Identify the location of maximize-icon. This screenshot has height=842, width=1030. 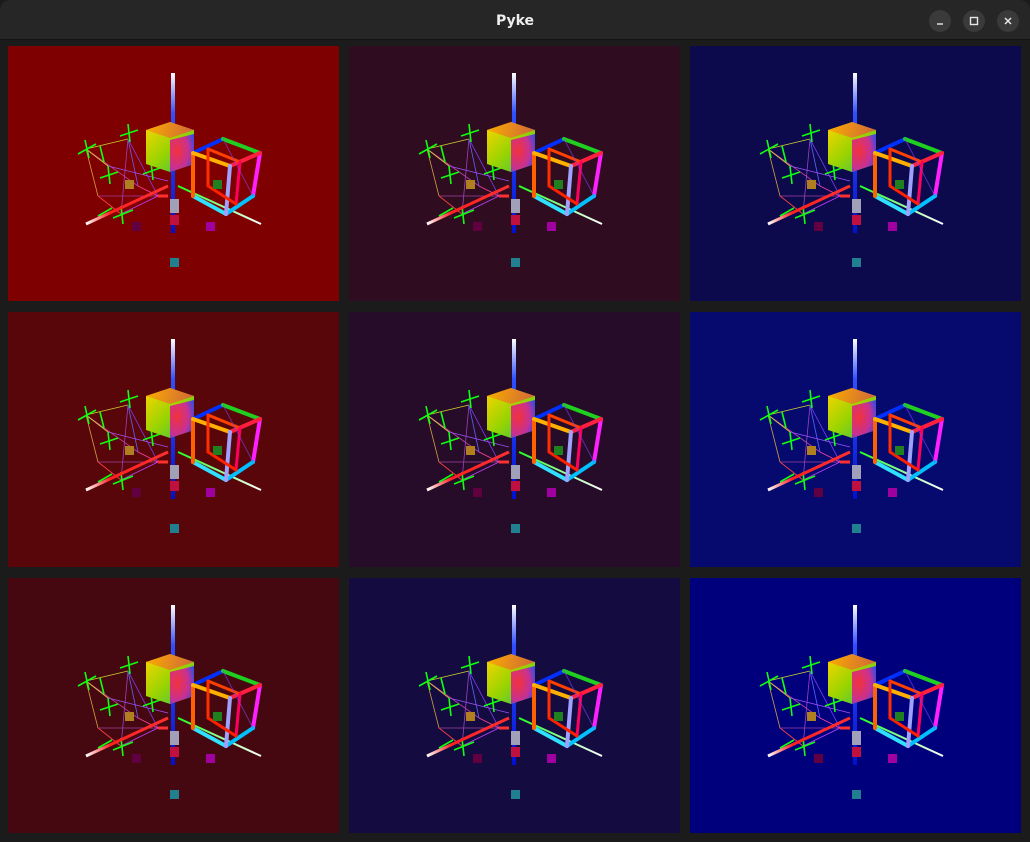
(974, 21).